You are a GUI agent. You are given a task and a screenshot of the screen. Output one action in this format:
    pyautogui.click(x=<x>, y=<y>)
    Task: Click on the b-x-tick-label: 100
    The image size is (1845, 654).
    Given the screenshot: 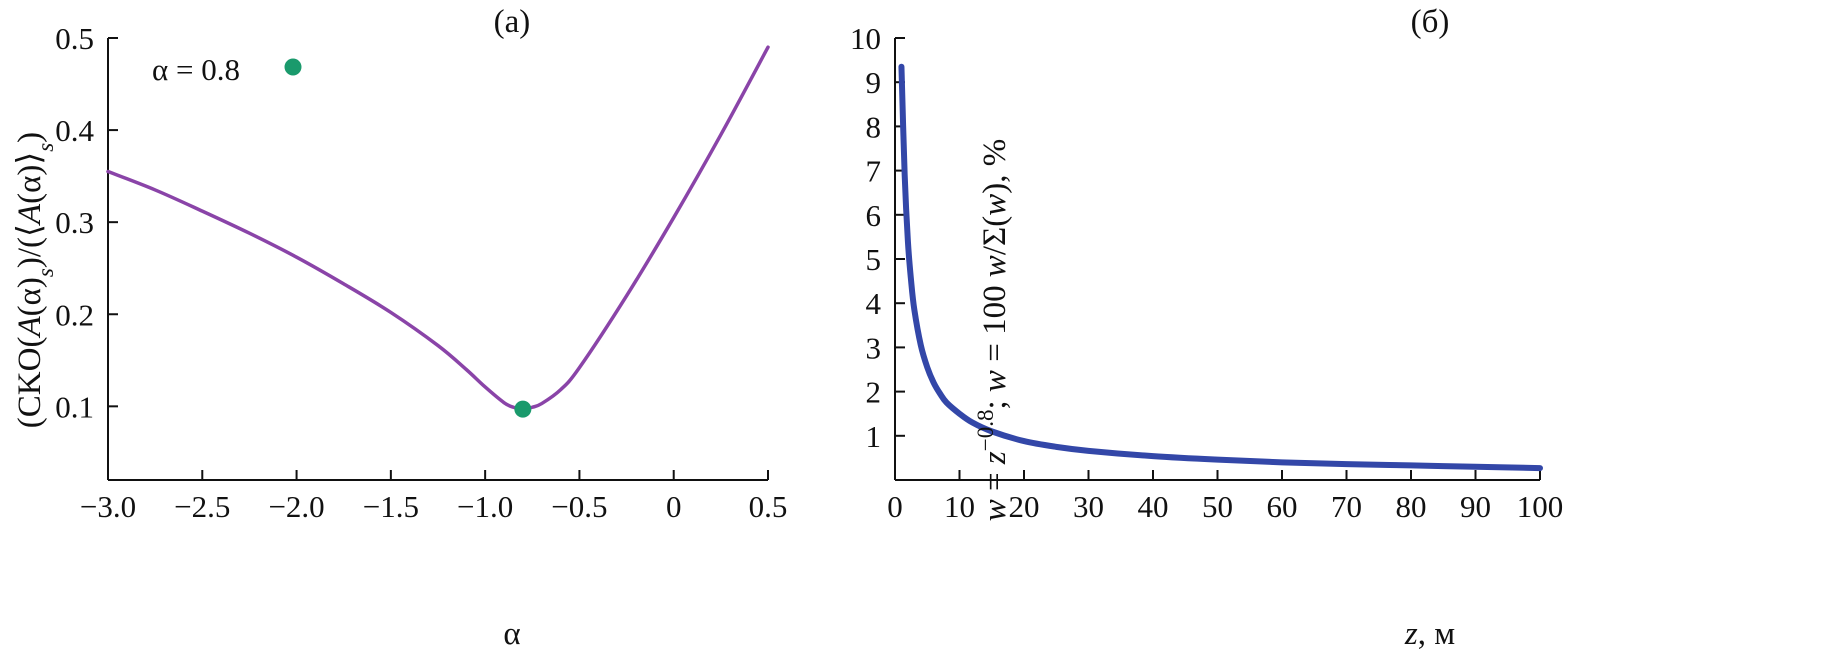 What is the action you would take?
    pyautogui.click(x=1540, y=506)
    